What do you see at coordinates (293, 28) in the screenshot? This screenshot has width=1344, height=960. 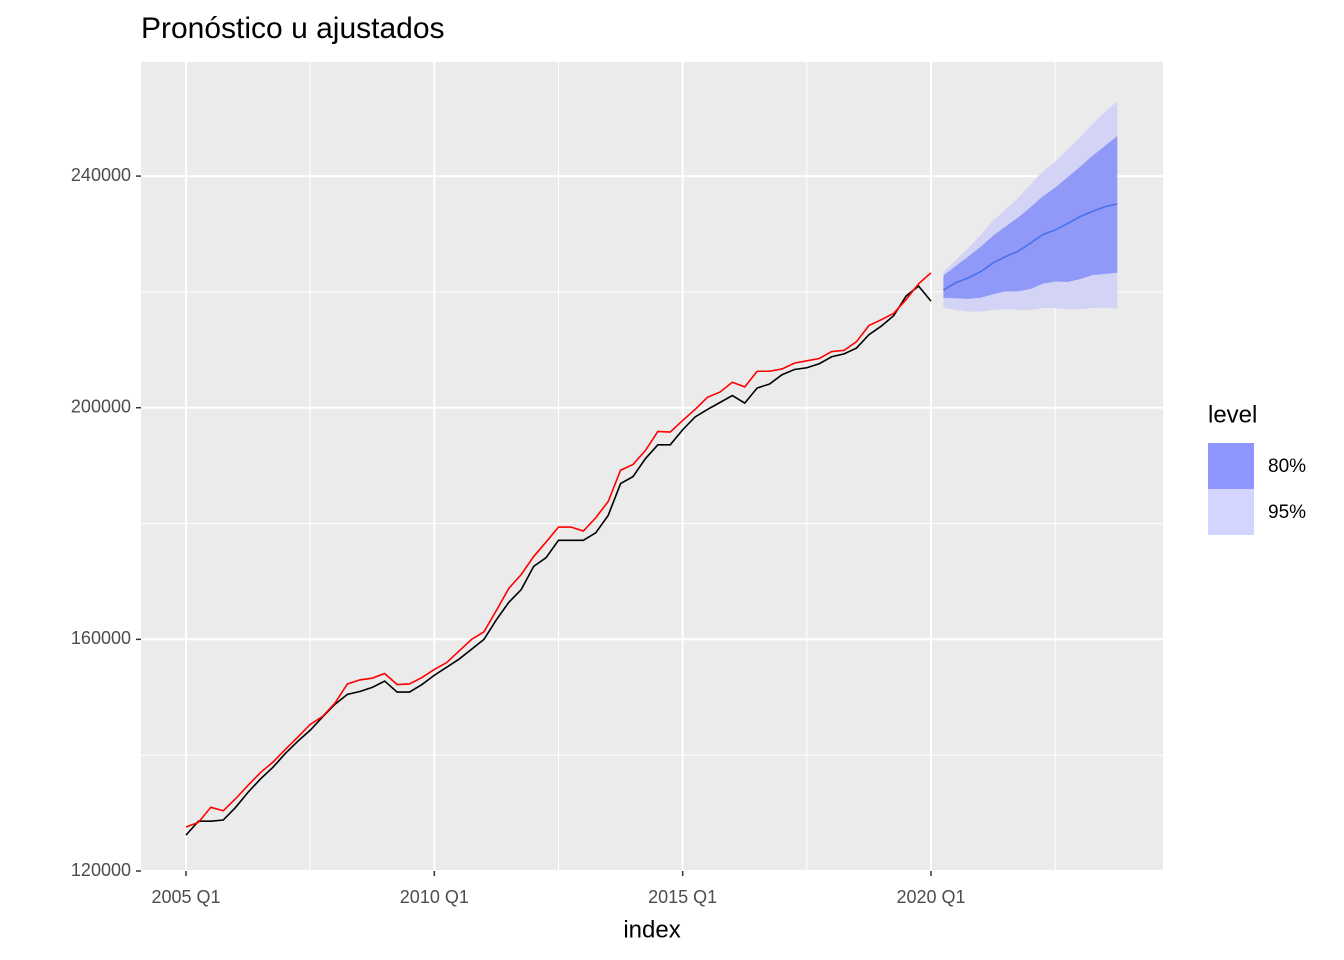 I see `chart-title: Pronóstico u ajustados` at bounding box center [293, 28].